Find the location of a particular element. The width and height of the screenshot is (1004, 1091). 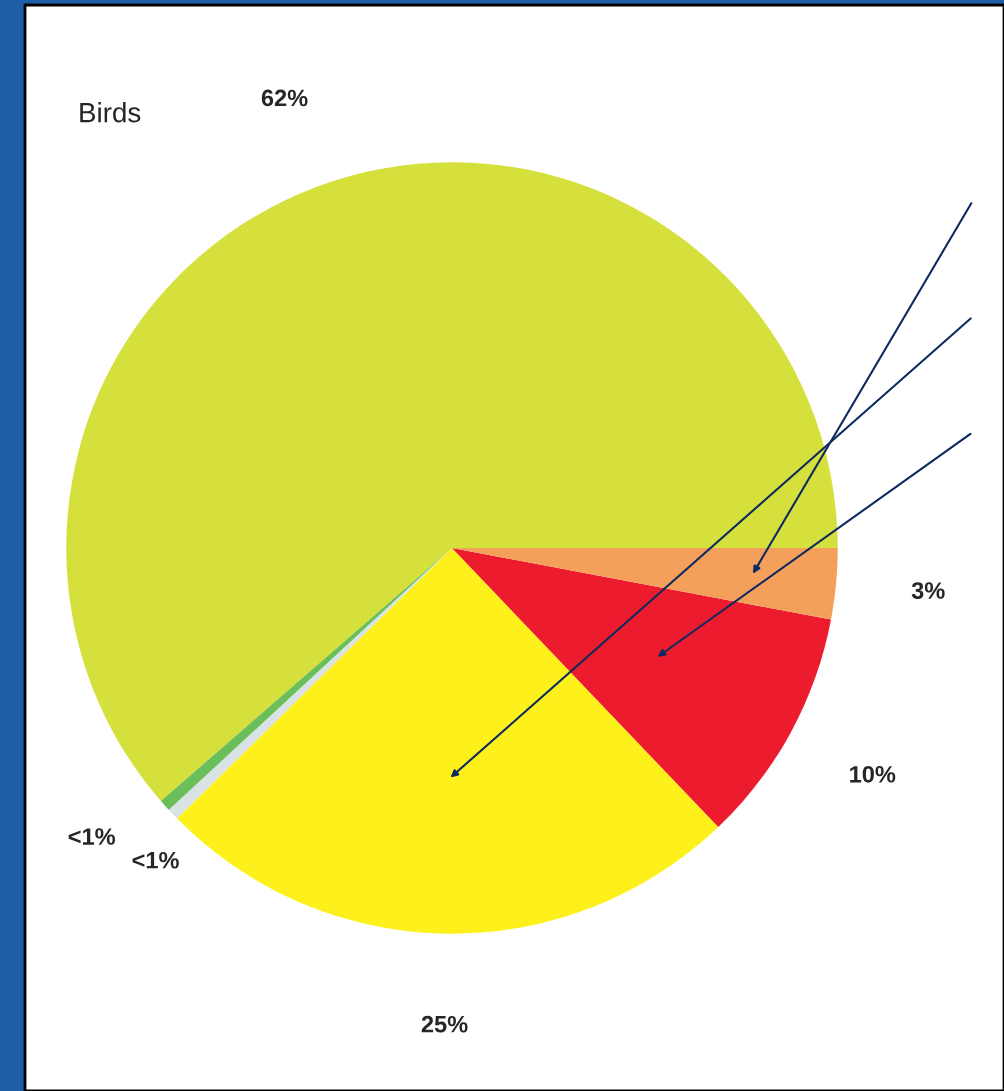

data-label: 10% is located at coordinates (873, 774).